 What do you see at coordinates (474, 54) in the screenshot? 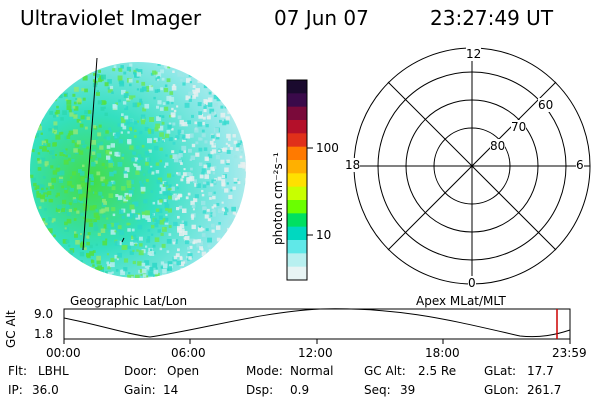
I see `mlt-label-12: 12` at bounding box center [474, 54].